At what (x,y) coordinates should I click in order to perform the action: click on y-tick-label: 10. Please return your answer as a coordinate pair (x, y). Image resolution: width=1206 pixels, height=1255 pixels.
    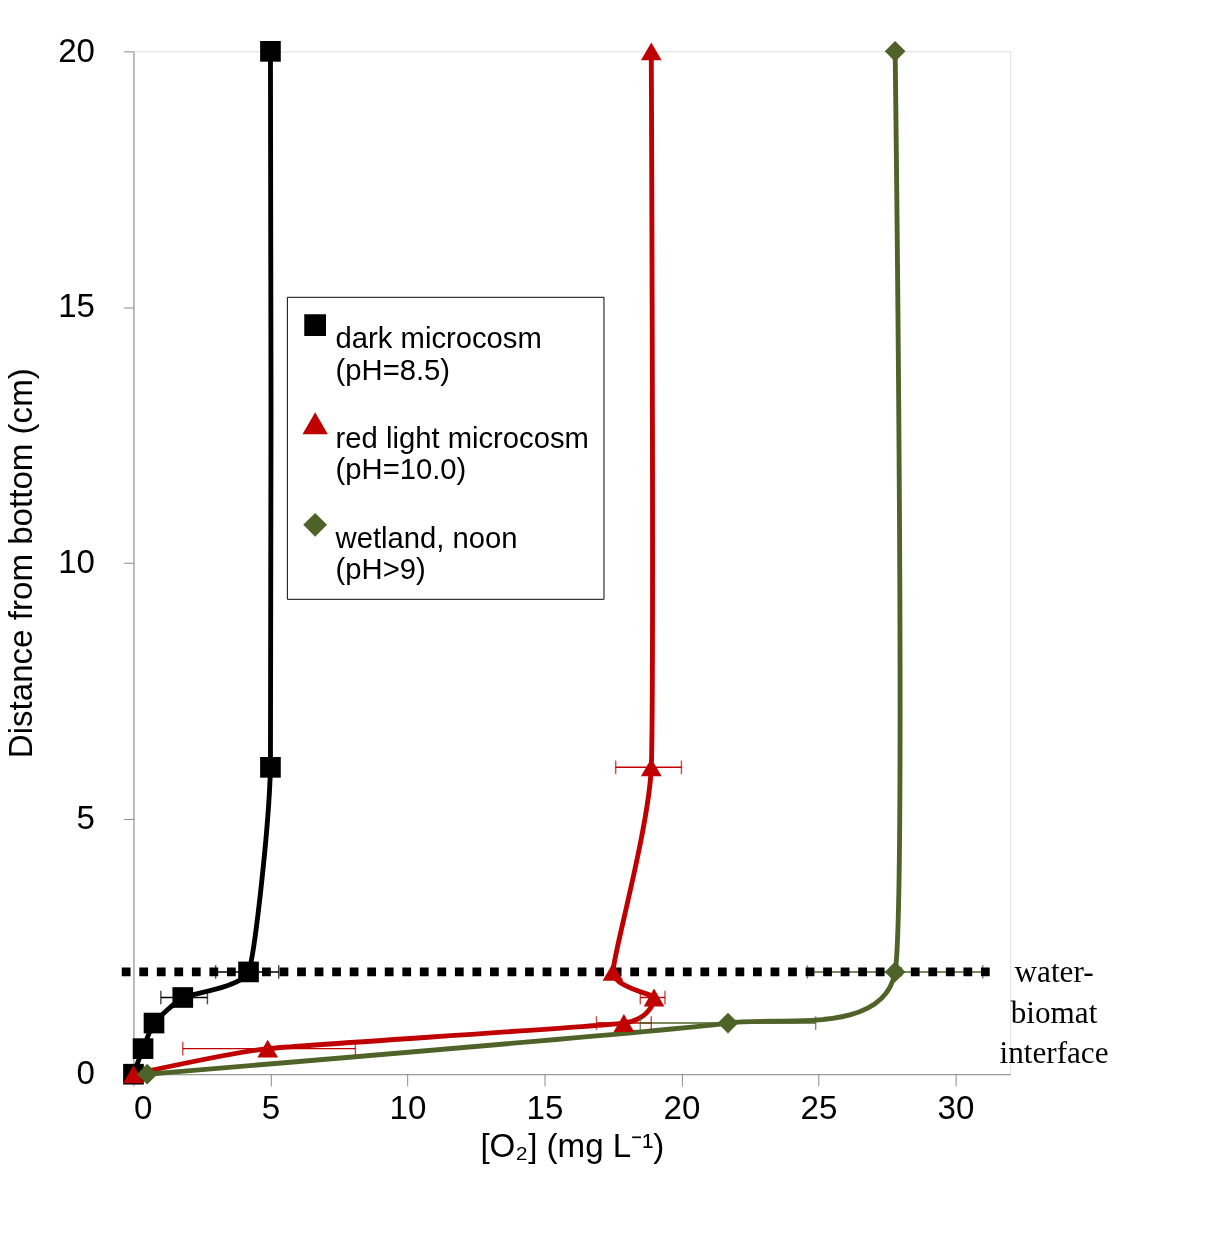
    Looking at the image, I should click on (76, 561).